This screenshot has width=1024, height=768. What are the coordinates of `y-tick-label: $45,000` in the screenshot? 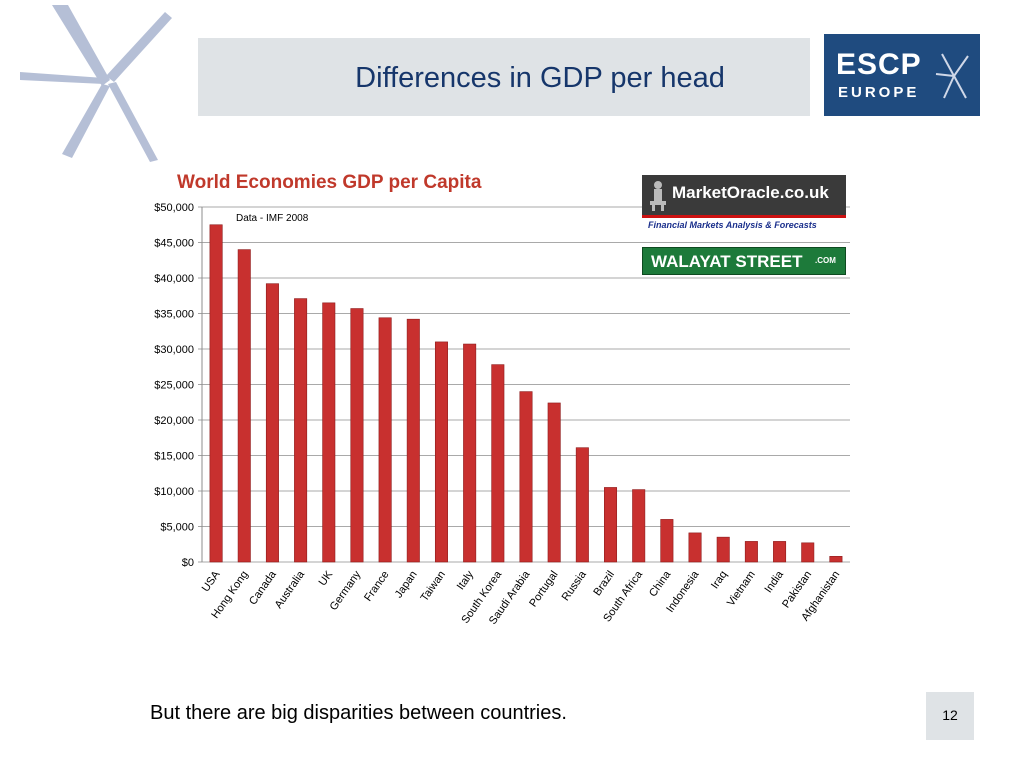 It's located at (174, 244).